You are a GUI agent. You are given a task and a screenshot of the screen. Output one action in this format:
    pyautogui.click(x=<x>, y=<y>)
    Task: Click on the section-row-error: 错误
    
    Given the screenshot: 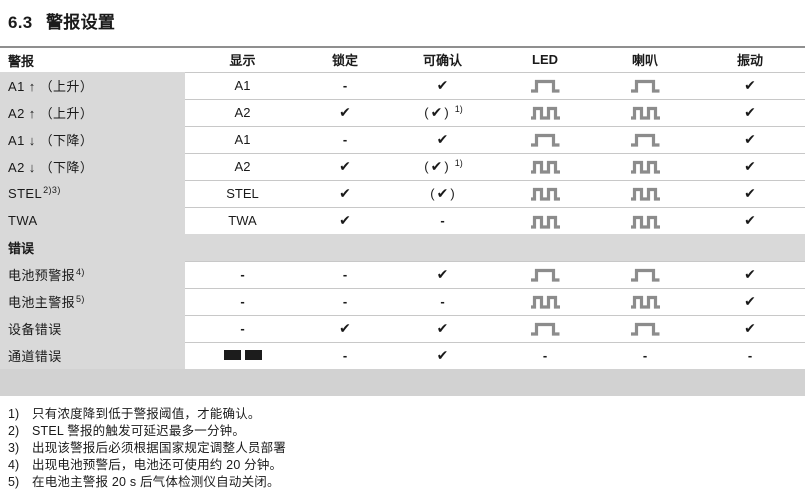 What is the action you would take?
    pyautogui.click(x=402, y=247)
    